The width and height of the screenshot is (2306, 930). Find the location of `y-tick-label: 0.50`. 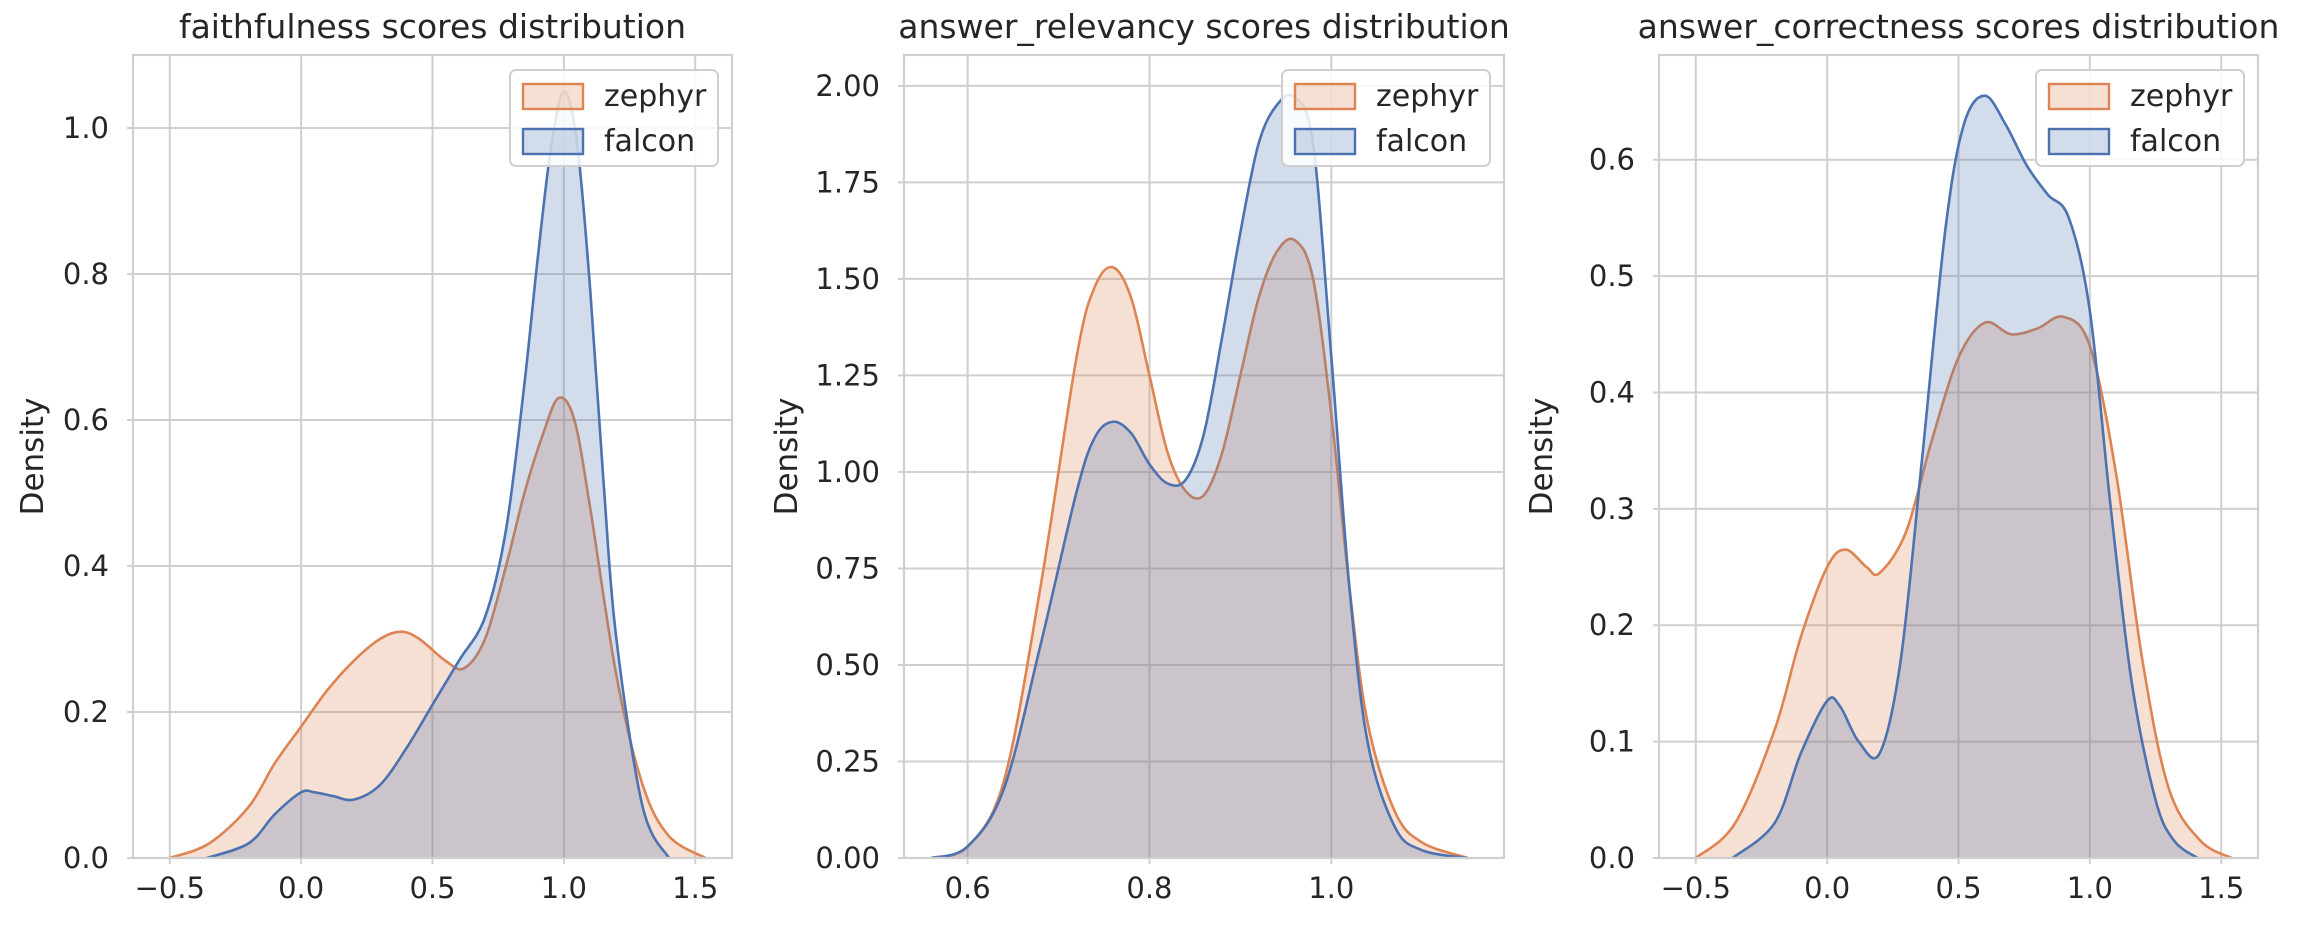

y-tick-label: 0.50 is located at coordinates (847, 665).